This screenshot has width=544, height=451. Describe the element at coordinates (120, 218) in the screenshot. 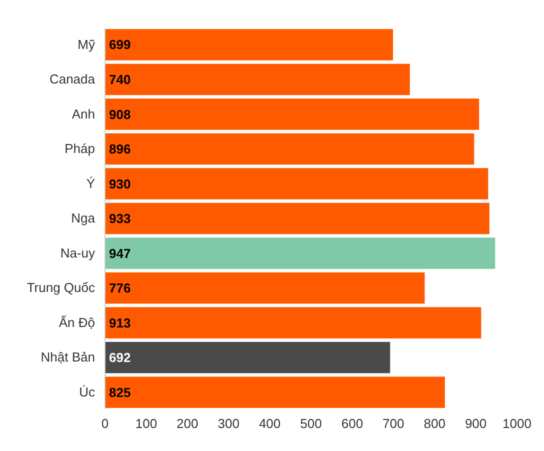

I see `data-label: 933` at that location.